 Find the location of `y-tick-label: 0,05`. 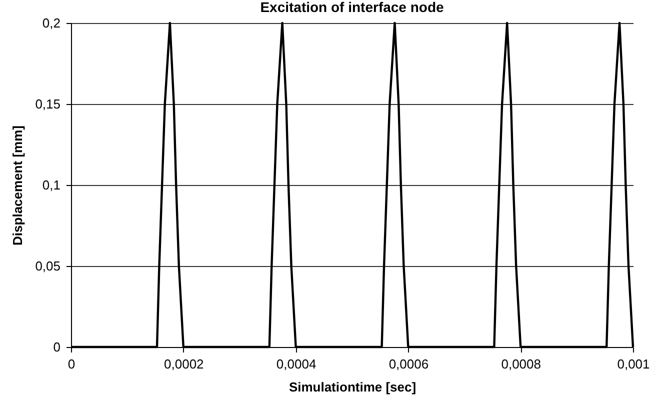

y-tick-label: 0,05 is located at coordinates (47, 266).